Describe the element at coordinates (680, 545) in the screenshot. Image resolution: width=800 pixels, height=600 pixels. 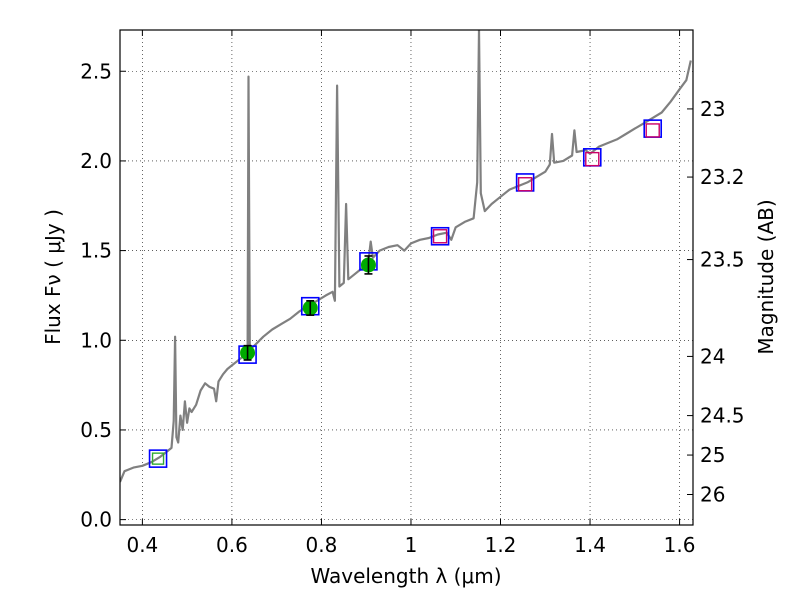
I see `x-tick-label: 1.6` at that location.